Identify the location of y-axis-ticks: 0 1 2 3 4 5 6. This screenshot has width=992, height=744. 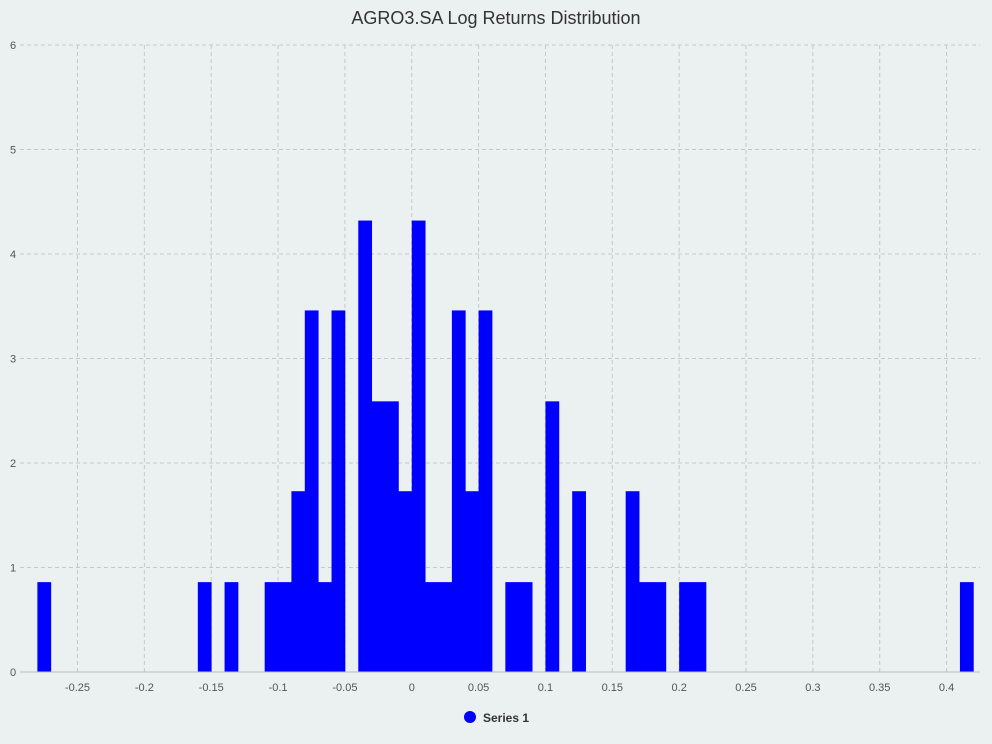
(13, 359).